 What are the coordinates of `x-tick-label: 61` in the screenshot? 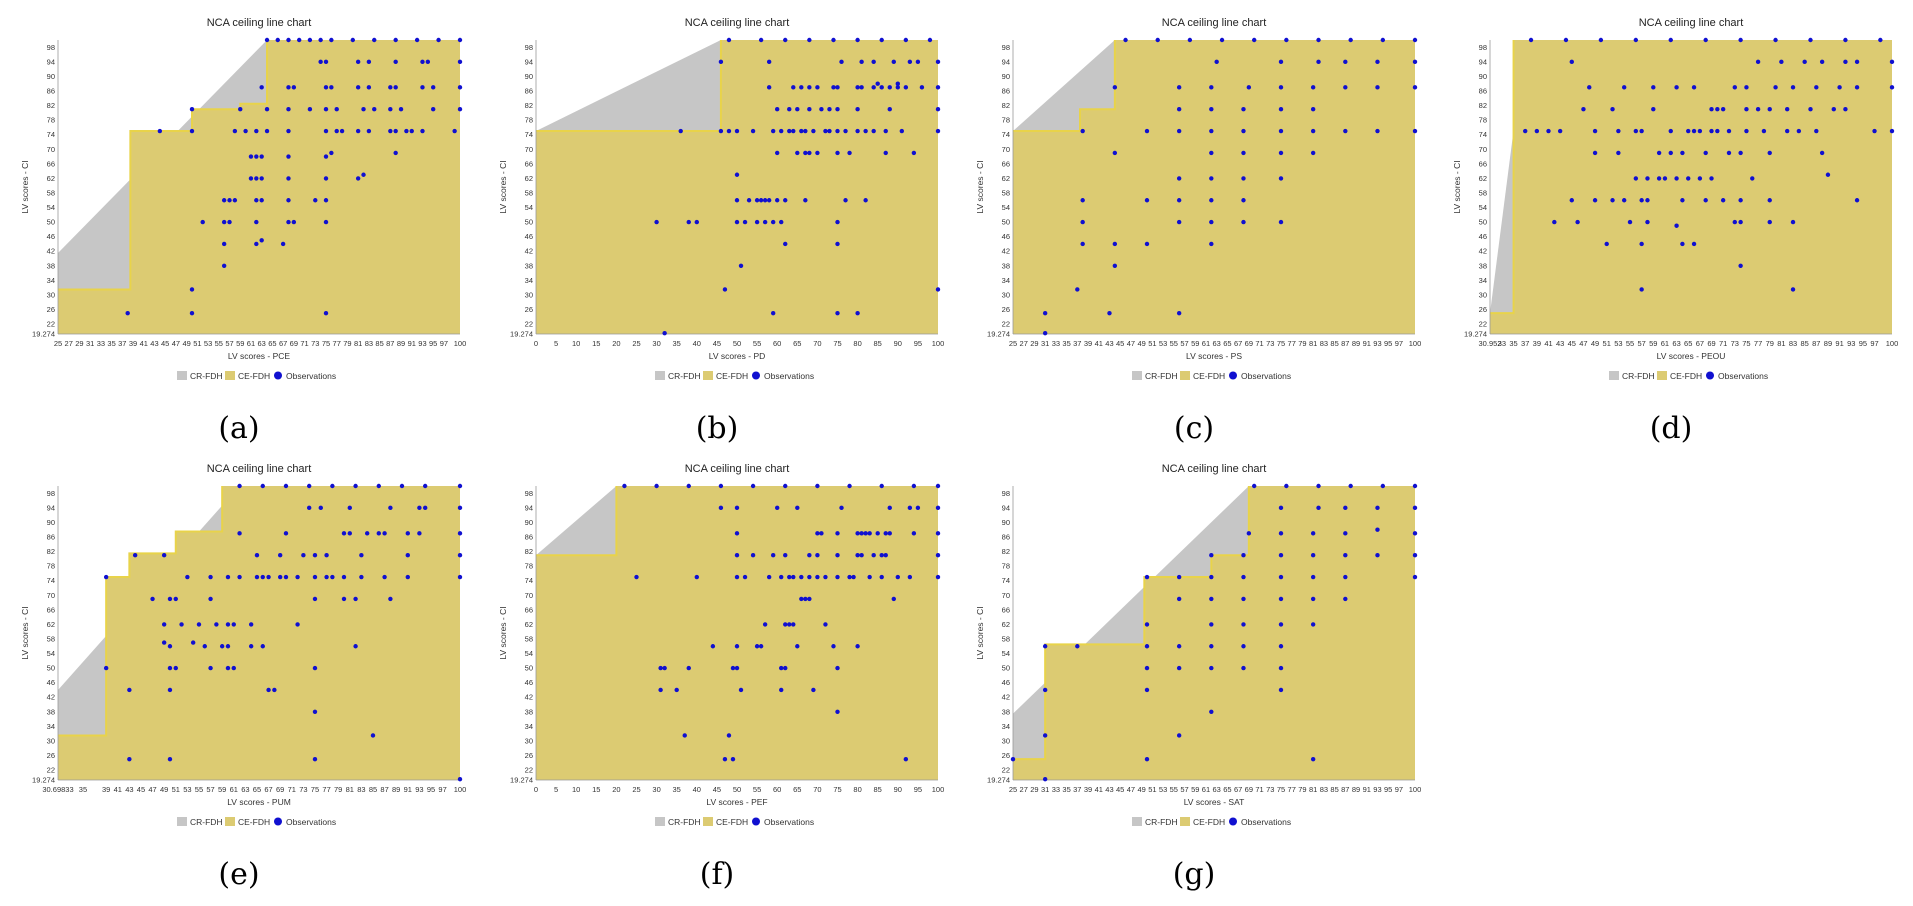 It's located at (1665, 343).